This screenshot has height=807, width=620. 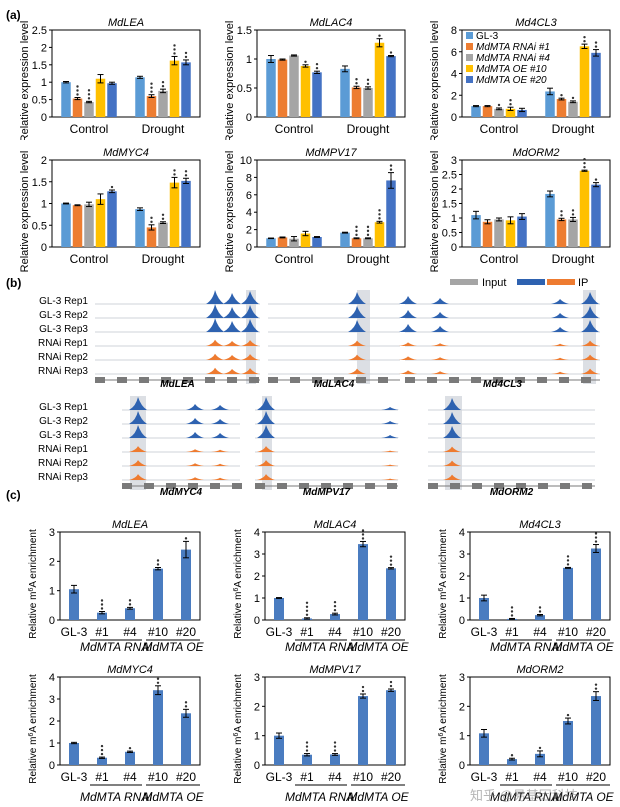 What do you see at coordinates (39, 31) in the screenshot?
I see `y-tick-label: 2.5` at bounding box center [39, 31].